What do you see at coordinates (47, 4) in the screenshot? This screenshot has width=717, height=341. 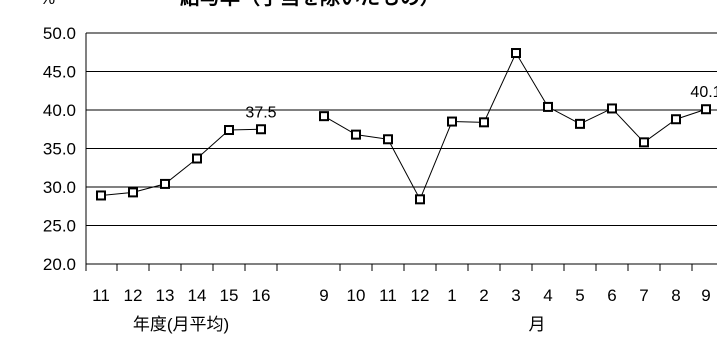 I see `y-axis-unit: %` at bounding box center [47, 4].